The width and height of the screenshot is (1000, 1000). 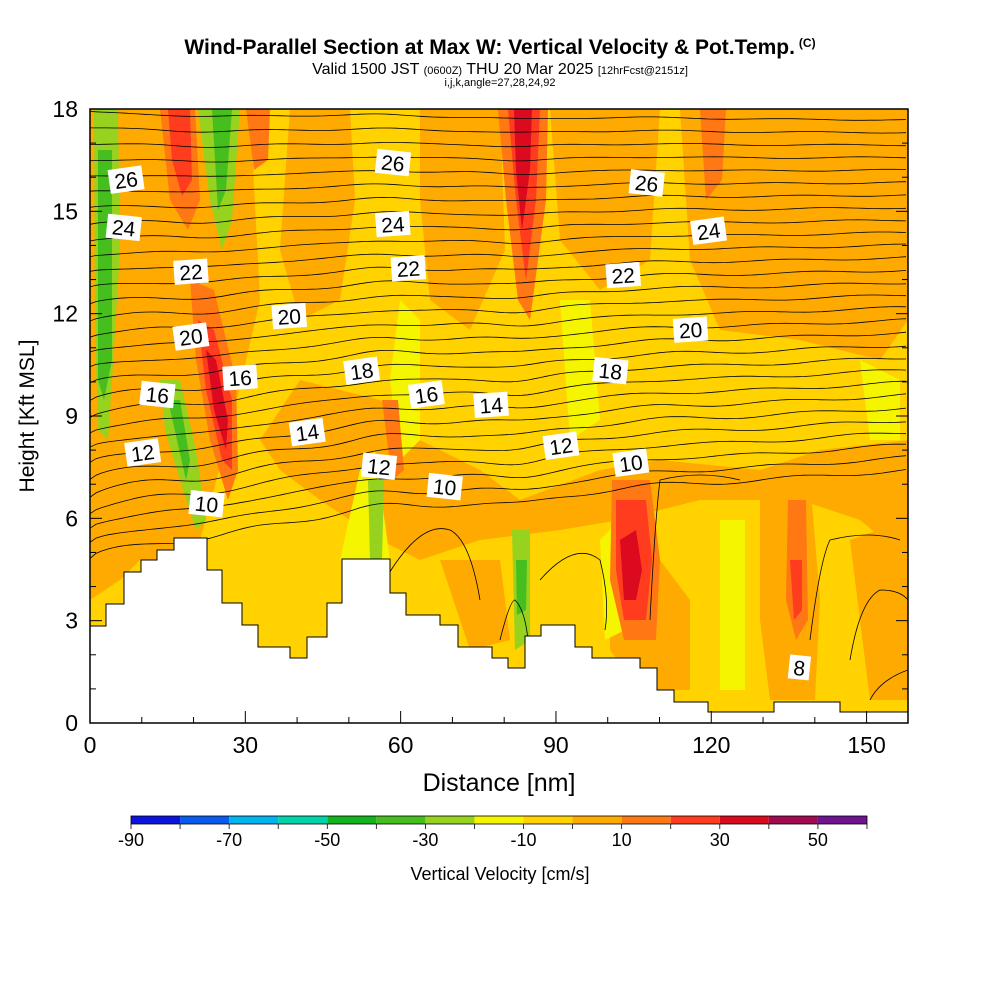 What do you see at coordinates (71, 416) in the screenshot?
I see `y-tick-label: 9` at bounding box center [71, 416].